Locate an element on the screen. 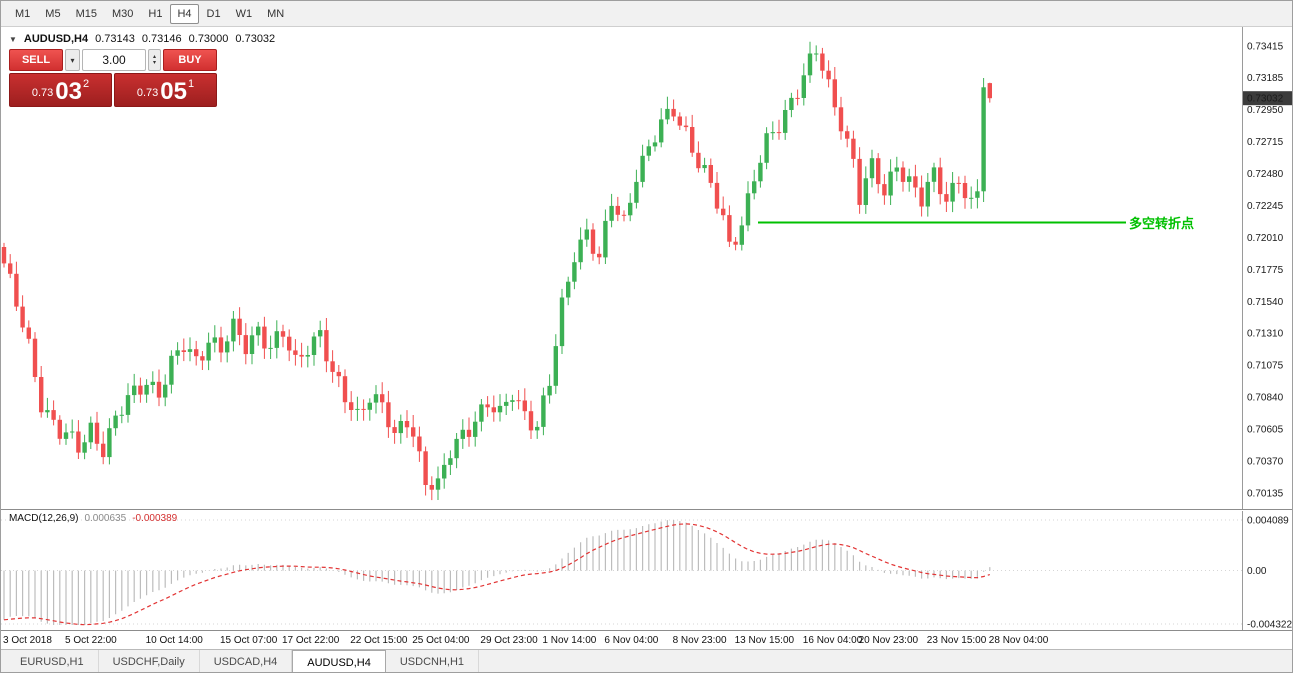  price-tick: 0.70370 is located at coordinates (1265, 462).